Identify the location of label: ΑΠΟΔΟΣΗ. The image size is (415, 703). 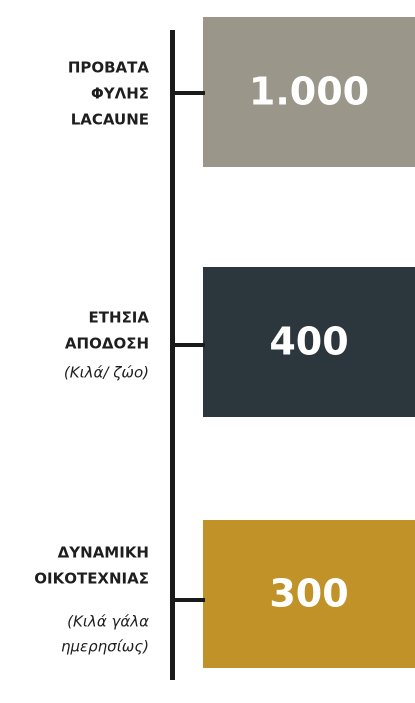
(107, 344).